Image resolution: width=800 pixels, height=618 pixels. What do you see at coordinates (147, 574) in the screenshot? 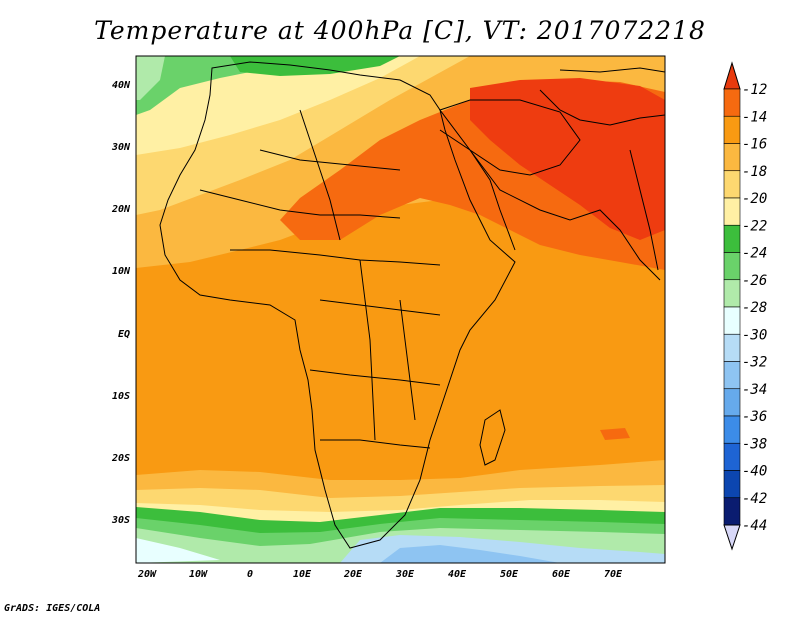
I see `lon-label: 20W` at bounding box center [147, 574].